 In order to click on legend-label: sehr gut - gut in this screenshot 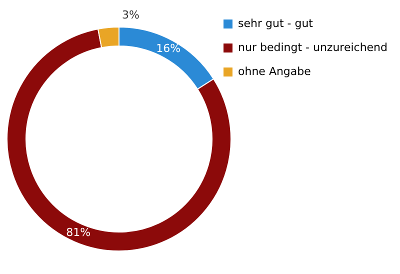, I will do `click(276, 23)`.